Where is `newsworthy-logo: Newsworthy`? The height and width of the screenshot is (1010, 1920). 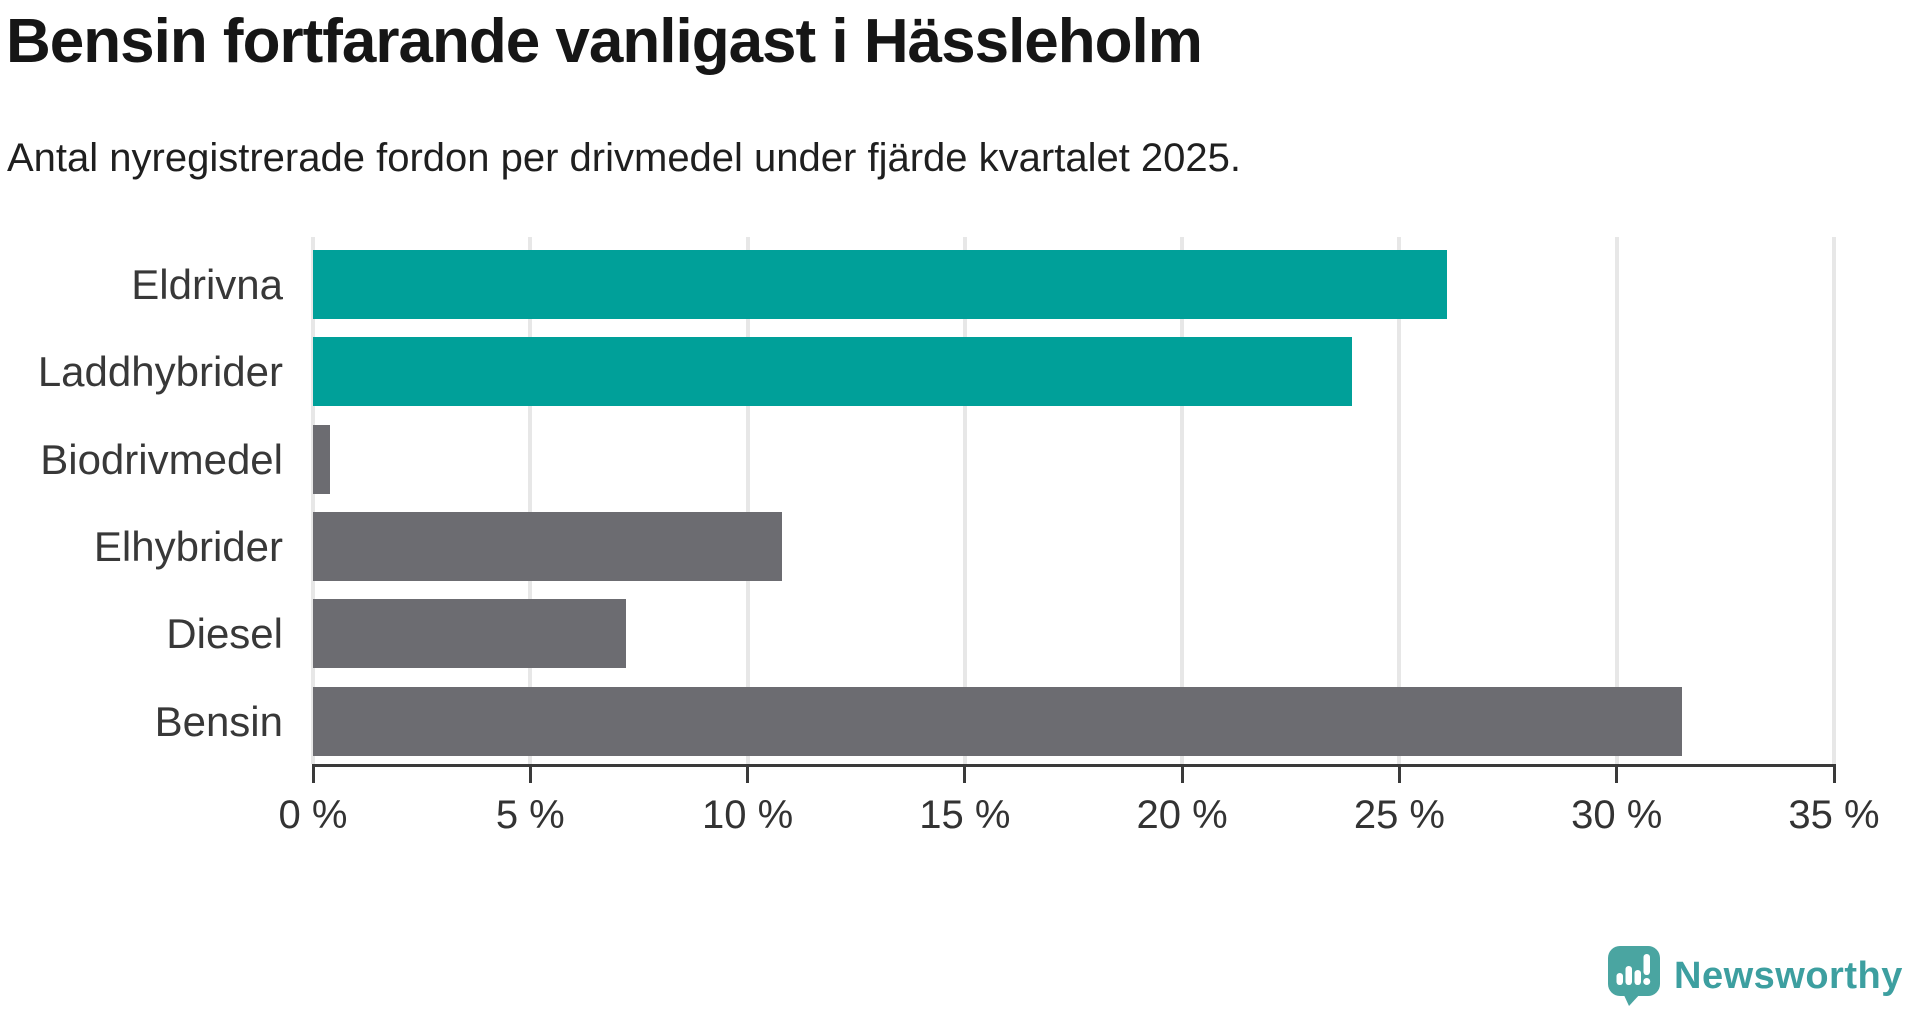 newsworthy-logo: Newsworthy is located at coordinates (1755, 976).